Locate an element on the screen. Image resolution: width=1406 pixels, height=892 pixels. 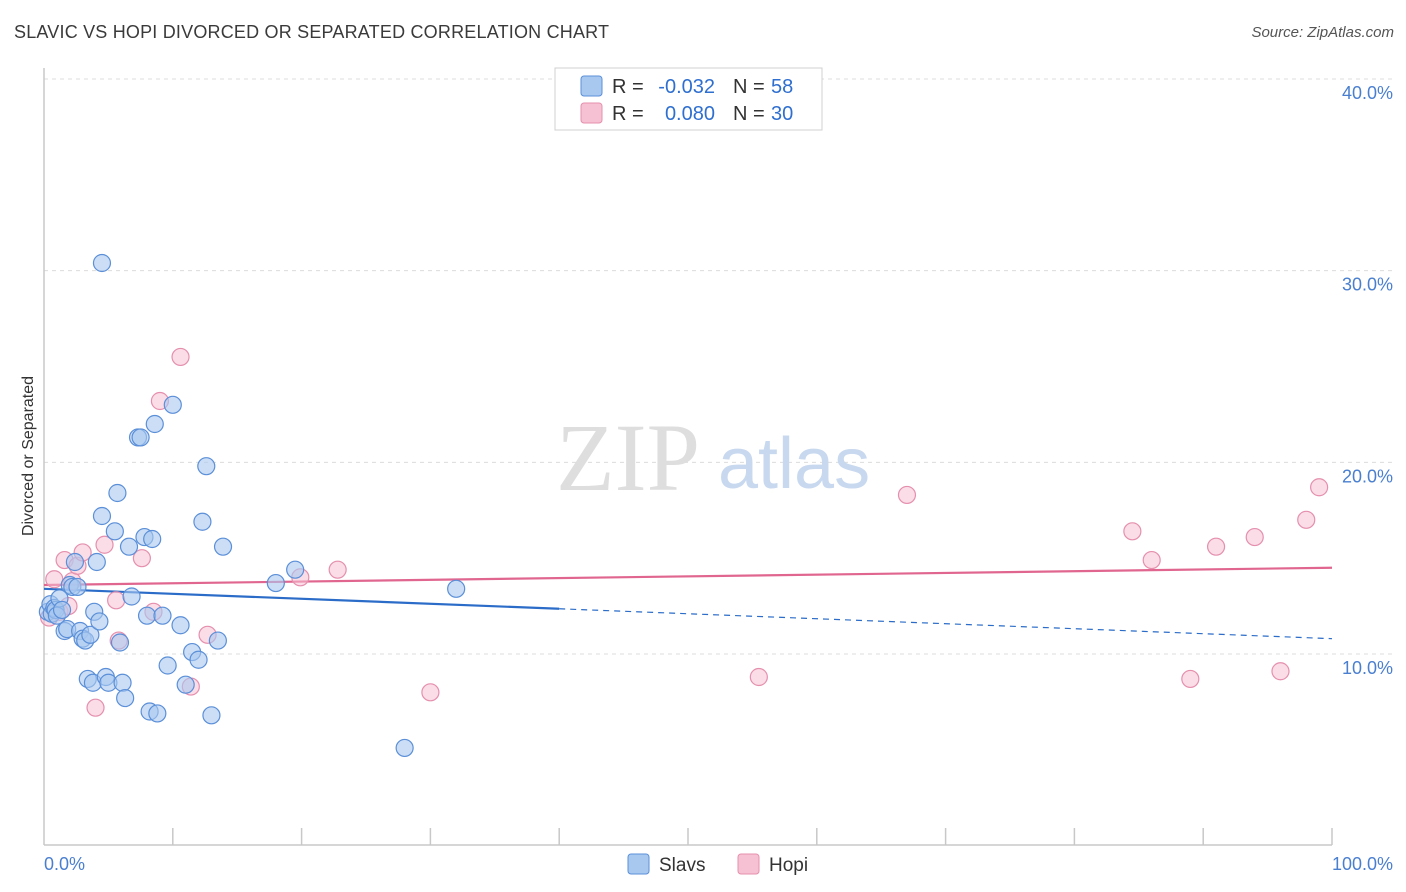
x-tick-label-max: 100.0% is located at coordinates (1362, 864).